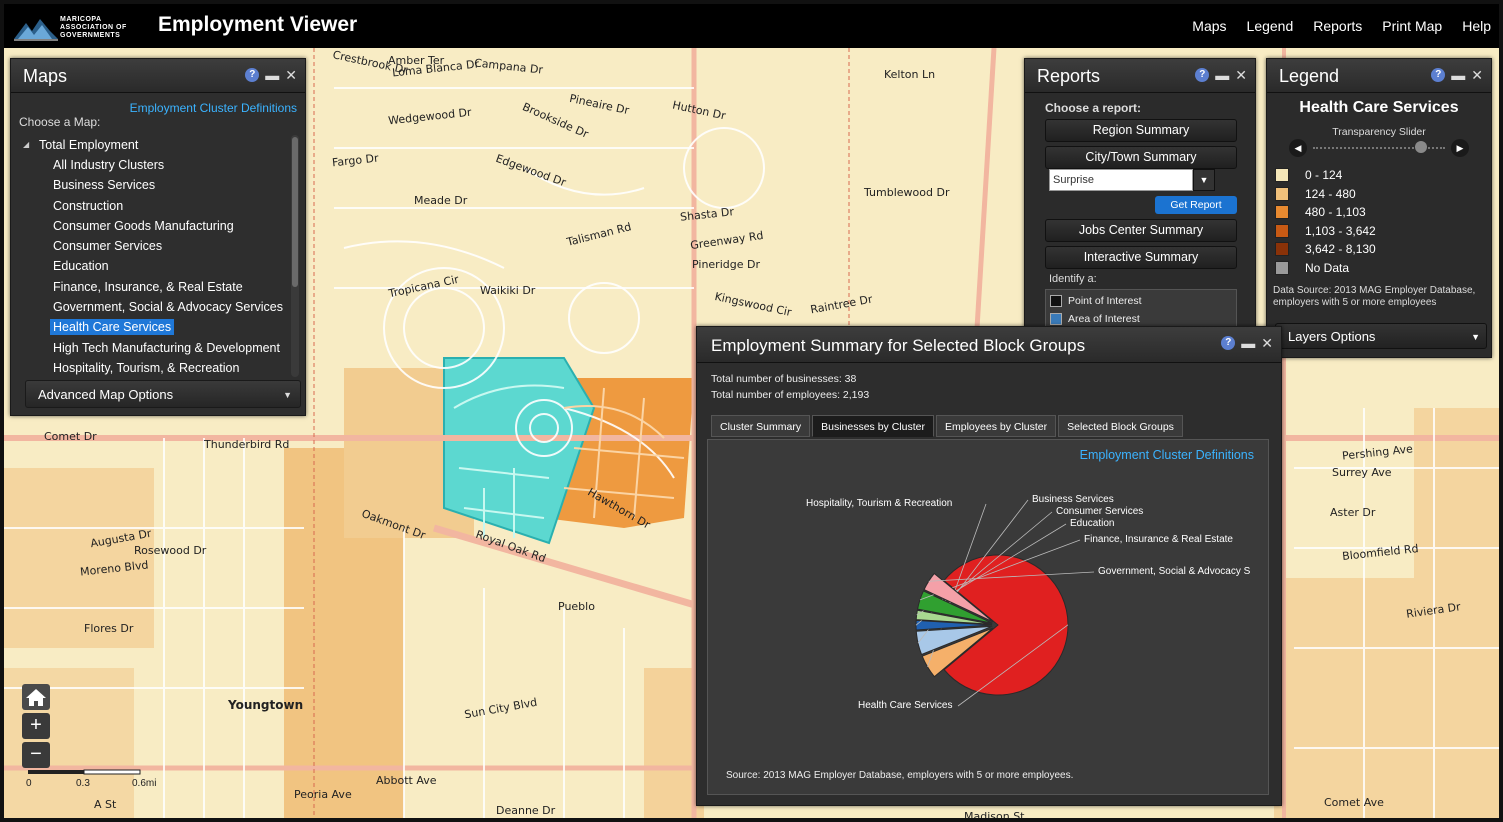  I want to click on slider-left-icon: ◀, so click(1298, 148).